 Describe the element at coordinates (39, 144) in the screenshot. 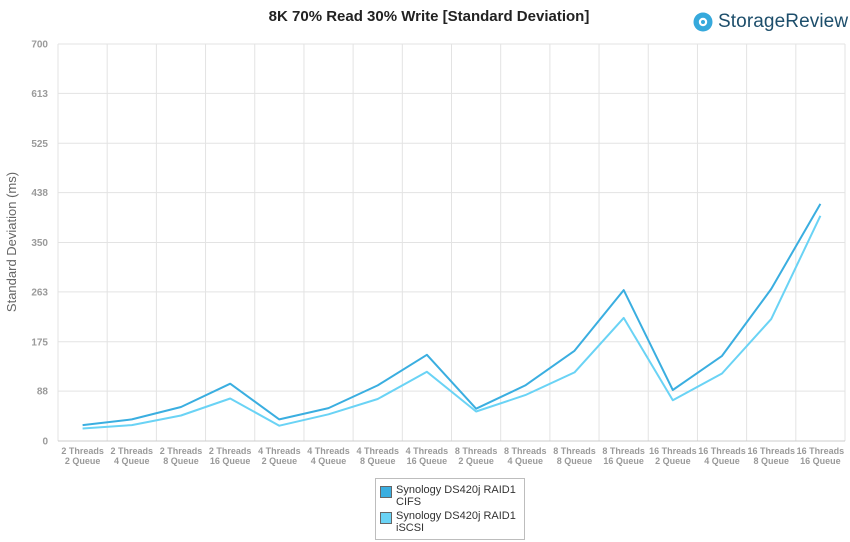

I see `y-tick-label: 525` at that location.